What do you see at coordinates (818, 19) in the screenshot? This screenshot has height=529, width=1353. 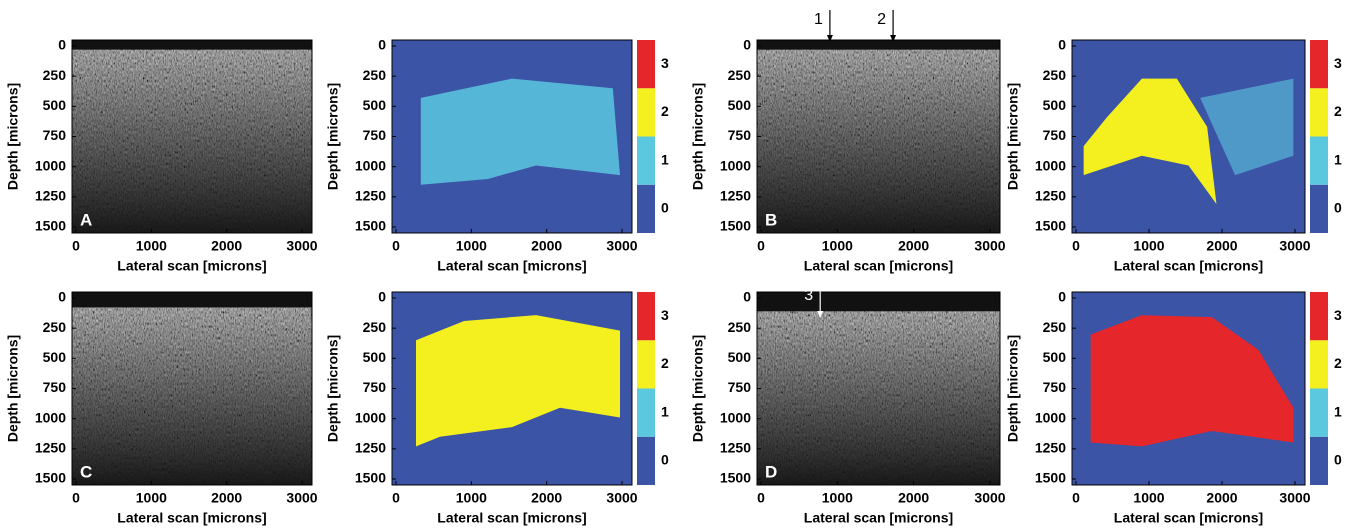 I see `arrow-label: 1` at bounding box center [818, 19].